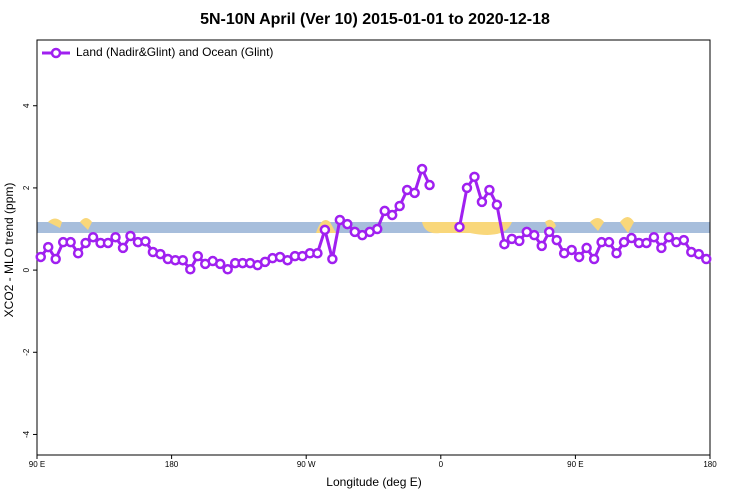 The image size is (750, 500). What do you see at coordinates (174, 52) in the screenshot?
I see `legend-label: Land (Nadir&Glint) and Ocean (Glint)` at bounding box center [174, 52].